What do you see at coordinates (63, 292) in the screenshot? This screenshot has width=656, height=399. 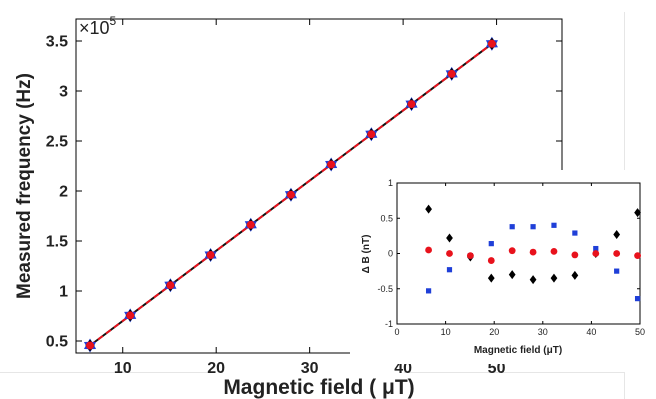 I see `main-y-tick-label: 1` at bounding box center [63, 292].